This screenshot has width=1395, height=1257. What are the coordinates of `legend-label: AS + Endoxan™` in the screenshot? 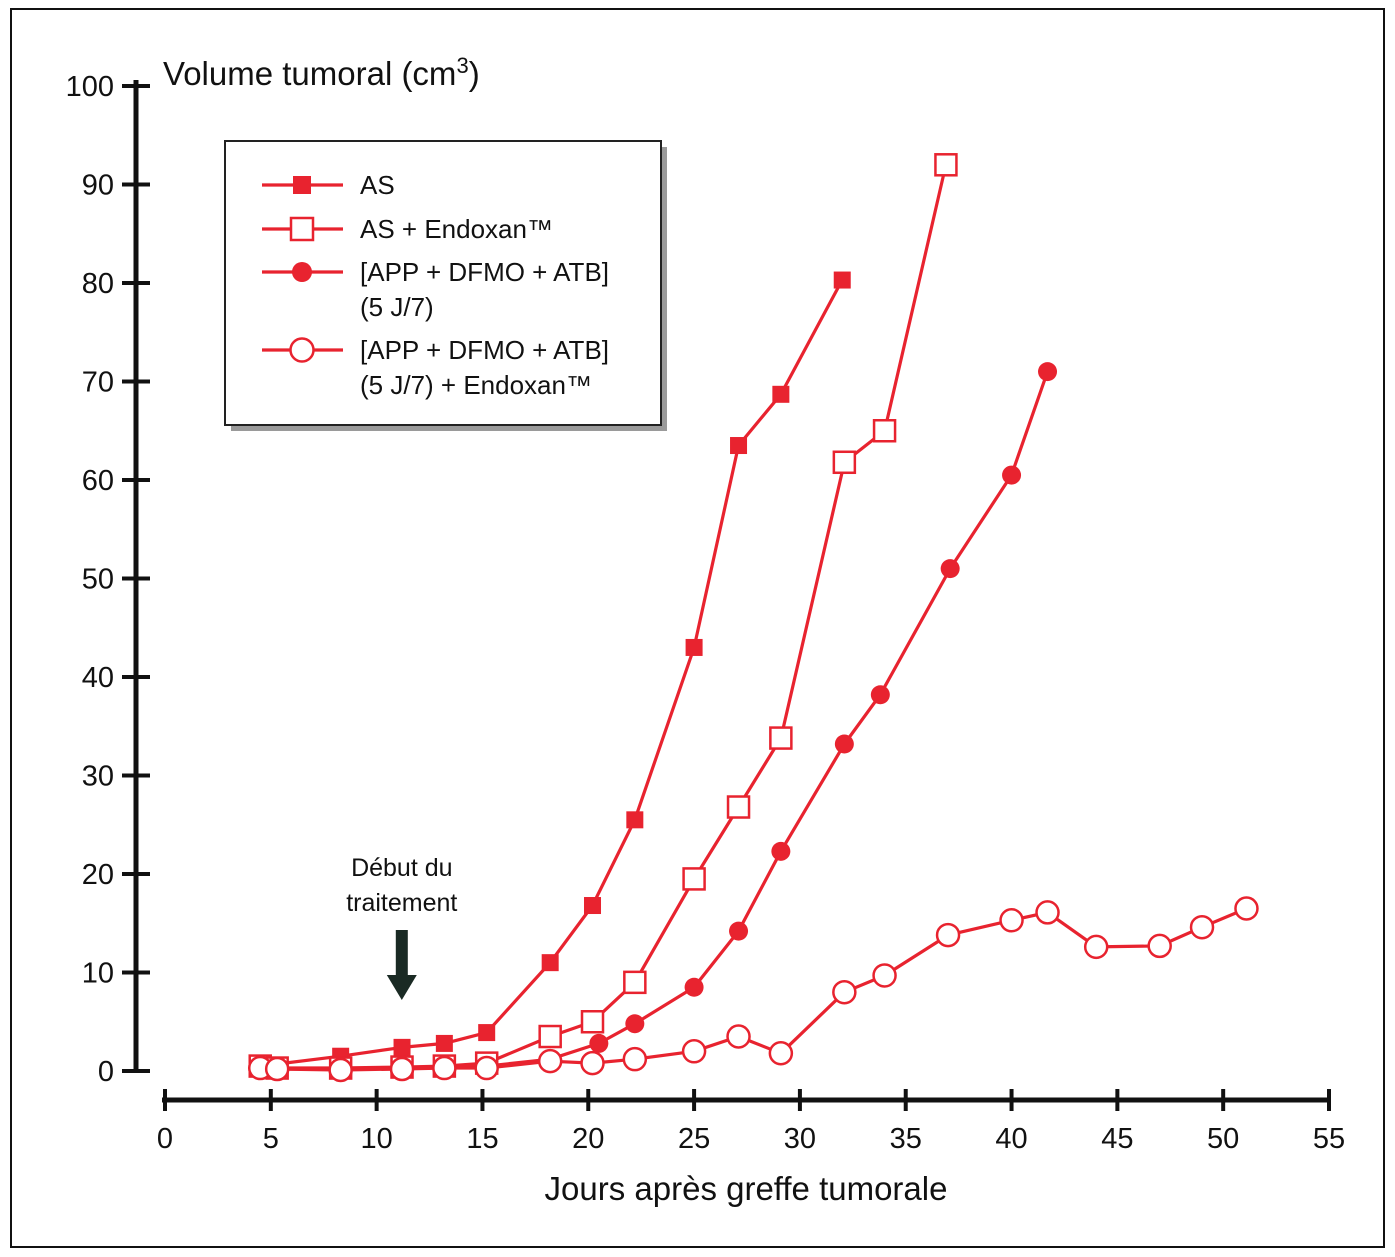 It's located at (456, 229).